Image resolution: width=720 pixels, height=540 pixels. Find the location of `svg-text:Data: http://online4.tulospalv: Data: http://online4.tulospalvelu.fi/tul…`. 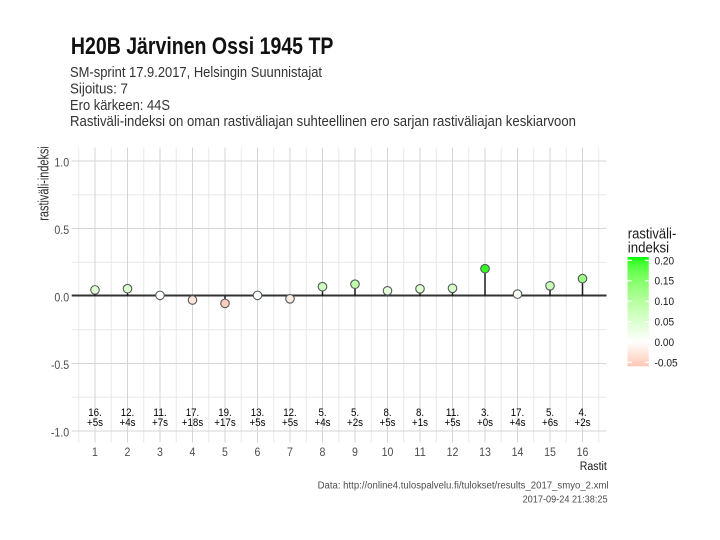

svg-text:Data: http://online4.tulospalv: Data: http://online4.tulospalvelu.fi/tul… is located at coordinates (463, 486).